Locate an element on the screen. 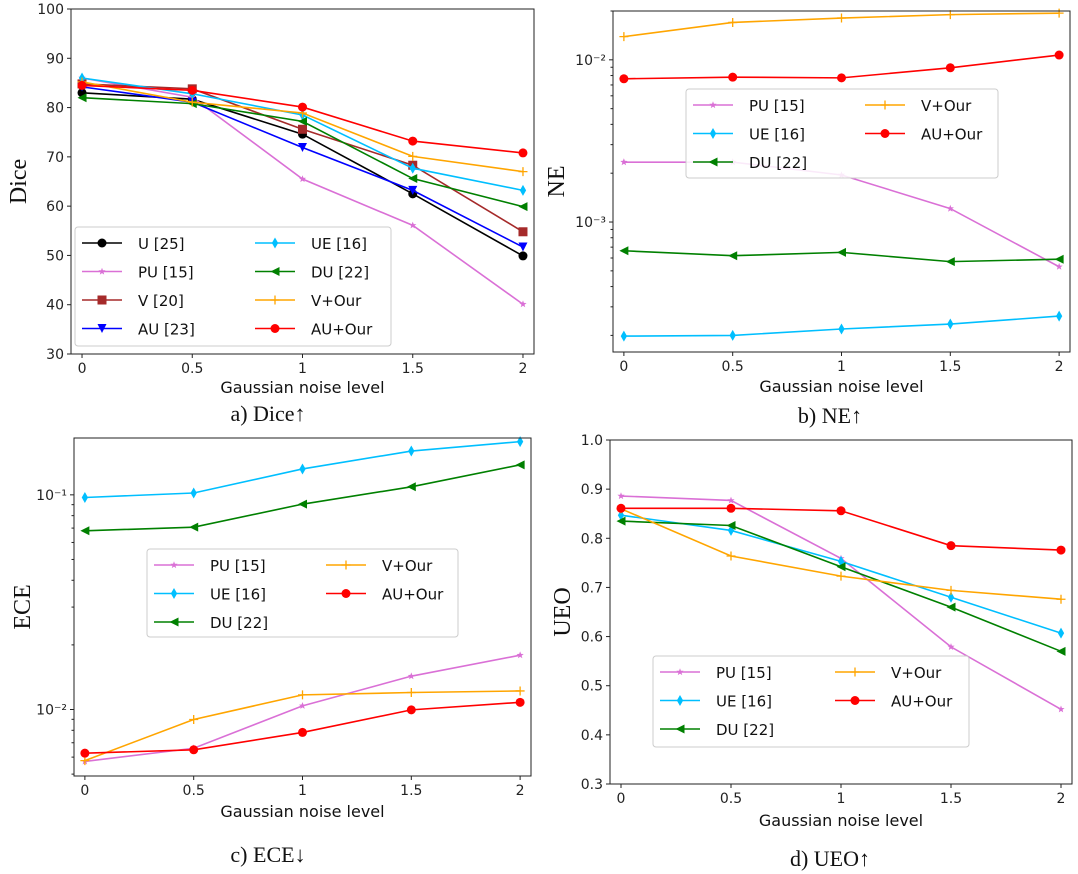  y-tick-label: 0.9 is located at coordinates (592, 490).